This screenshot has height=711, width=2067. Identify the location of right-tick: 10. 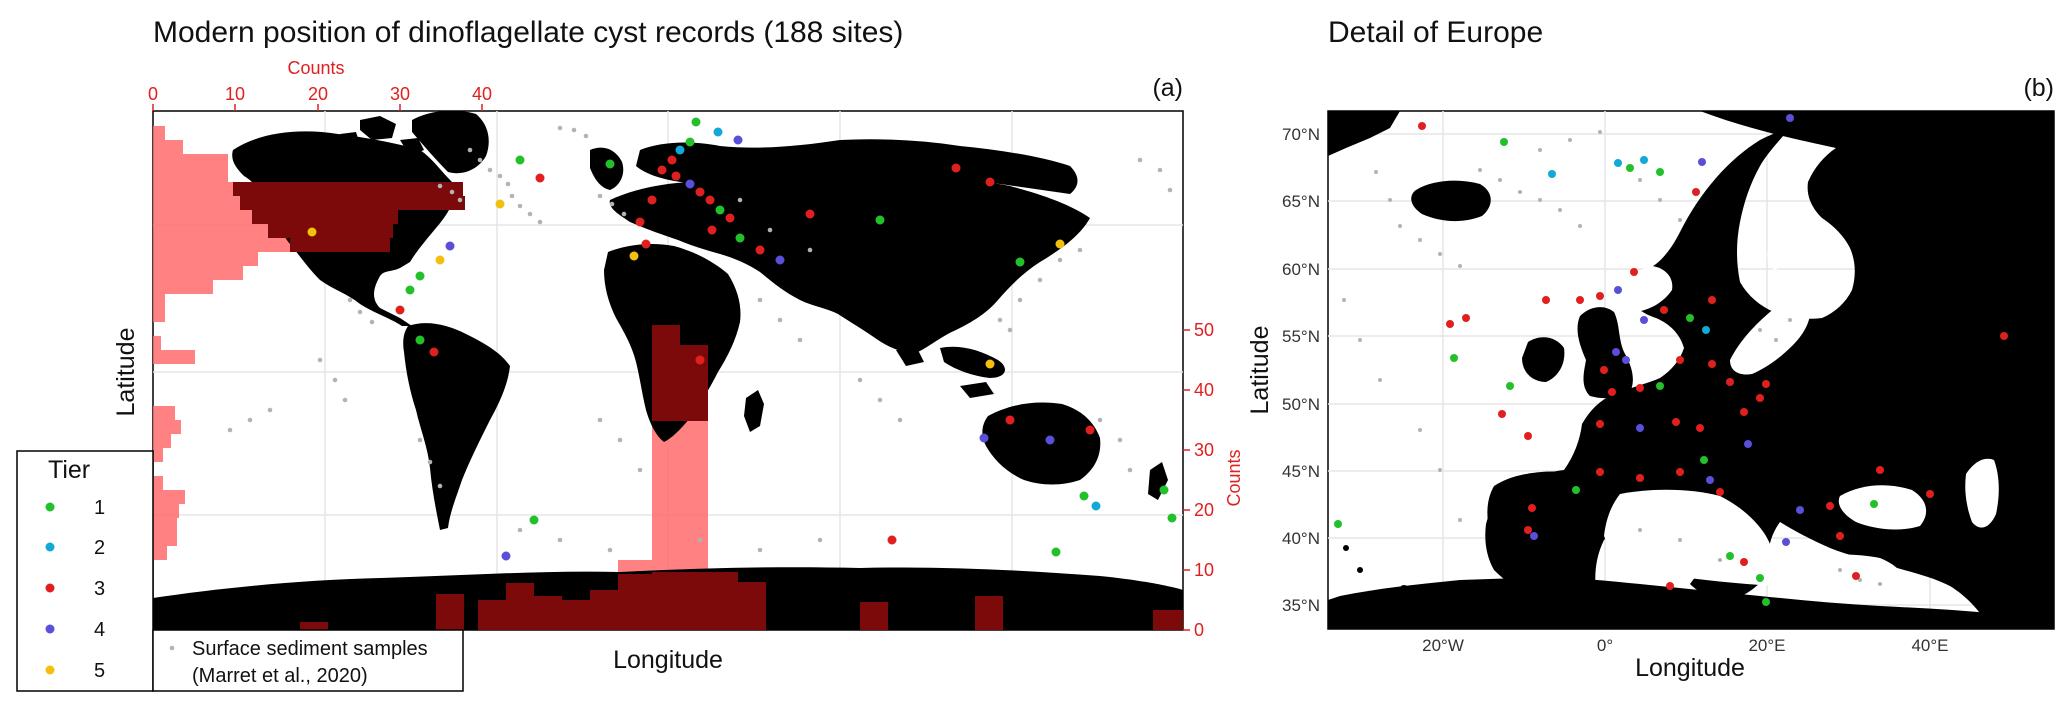
(1204, 570).